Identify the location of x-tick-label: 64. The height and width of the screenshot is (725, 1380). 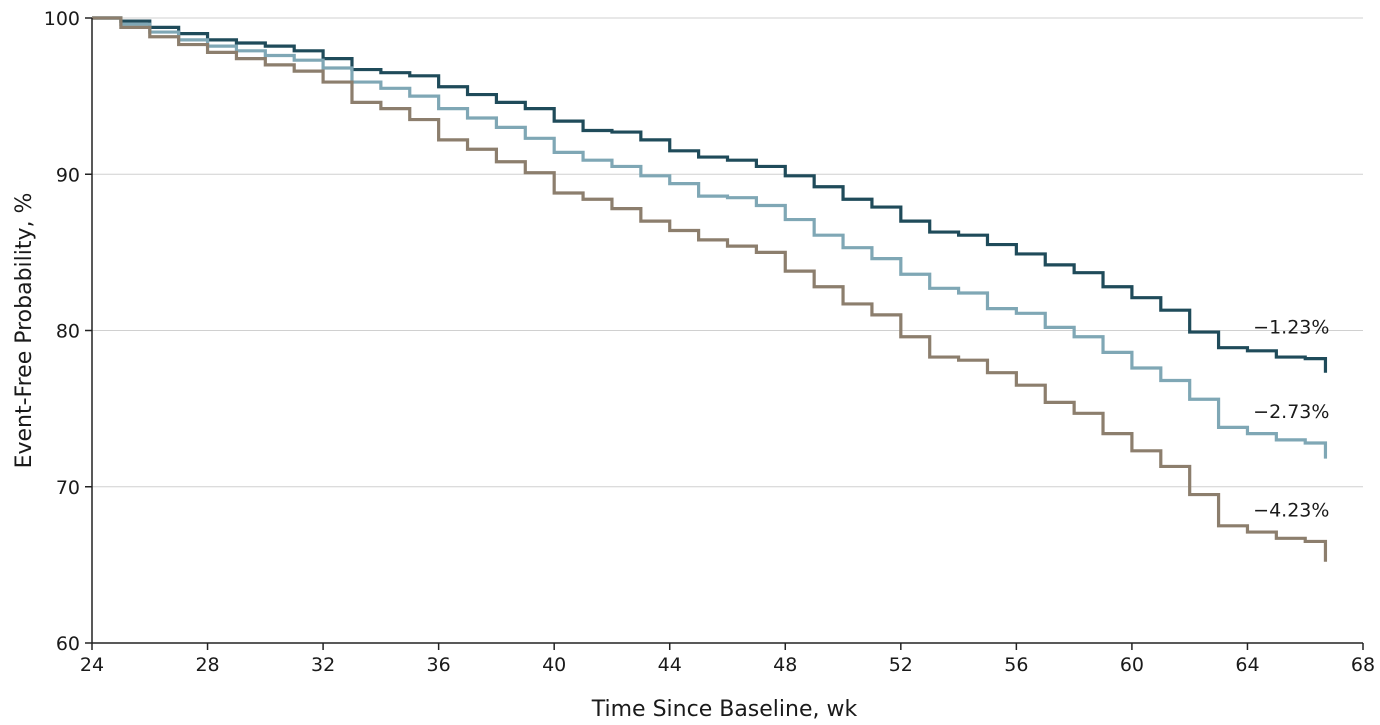
(1247, 665).